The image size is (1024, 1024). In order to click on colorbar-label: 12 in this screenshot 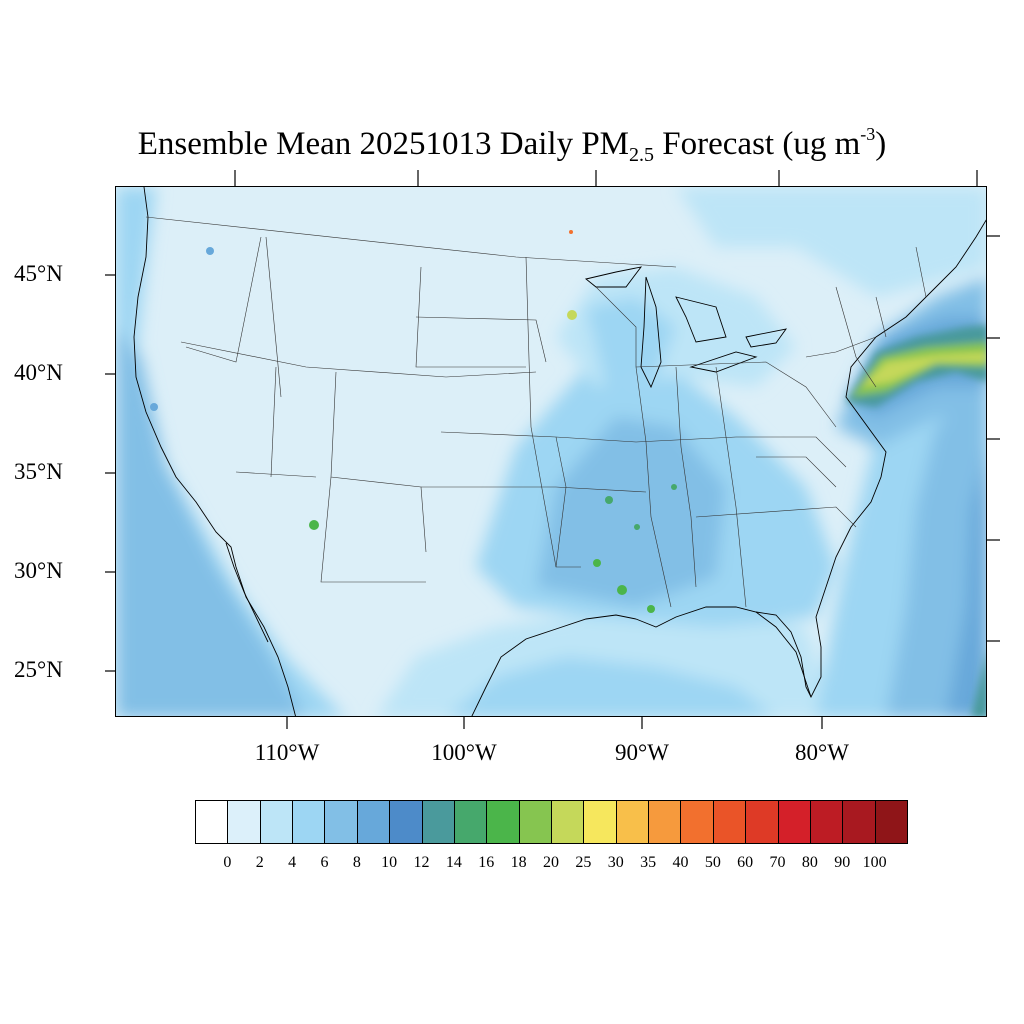, I will do `click(421, 862)`.